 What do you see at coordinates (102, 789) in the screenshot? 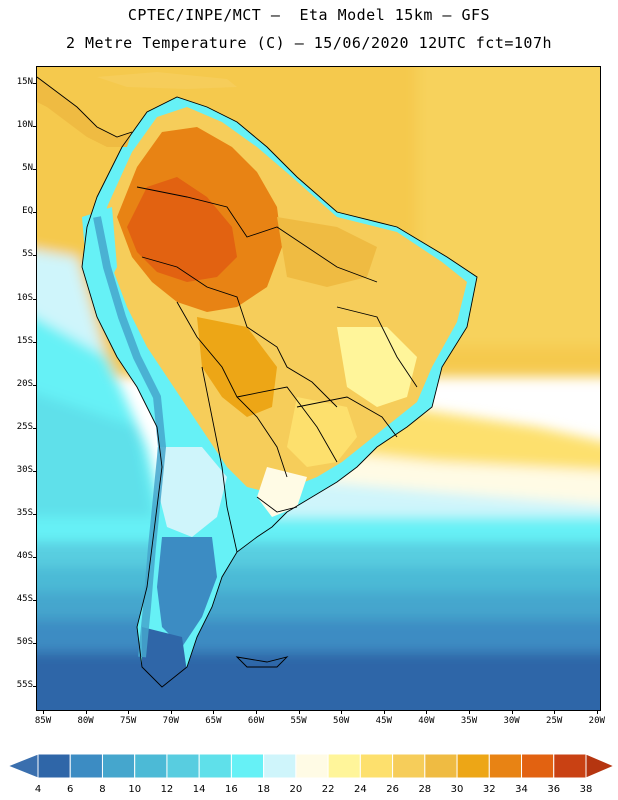
I see `colorbar-label: 8` at bounding box center [102, 789].